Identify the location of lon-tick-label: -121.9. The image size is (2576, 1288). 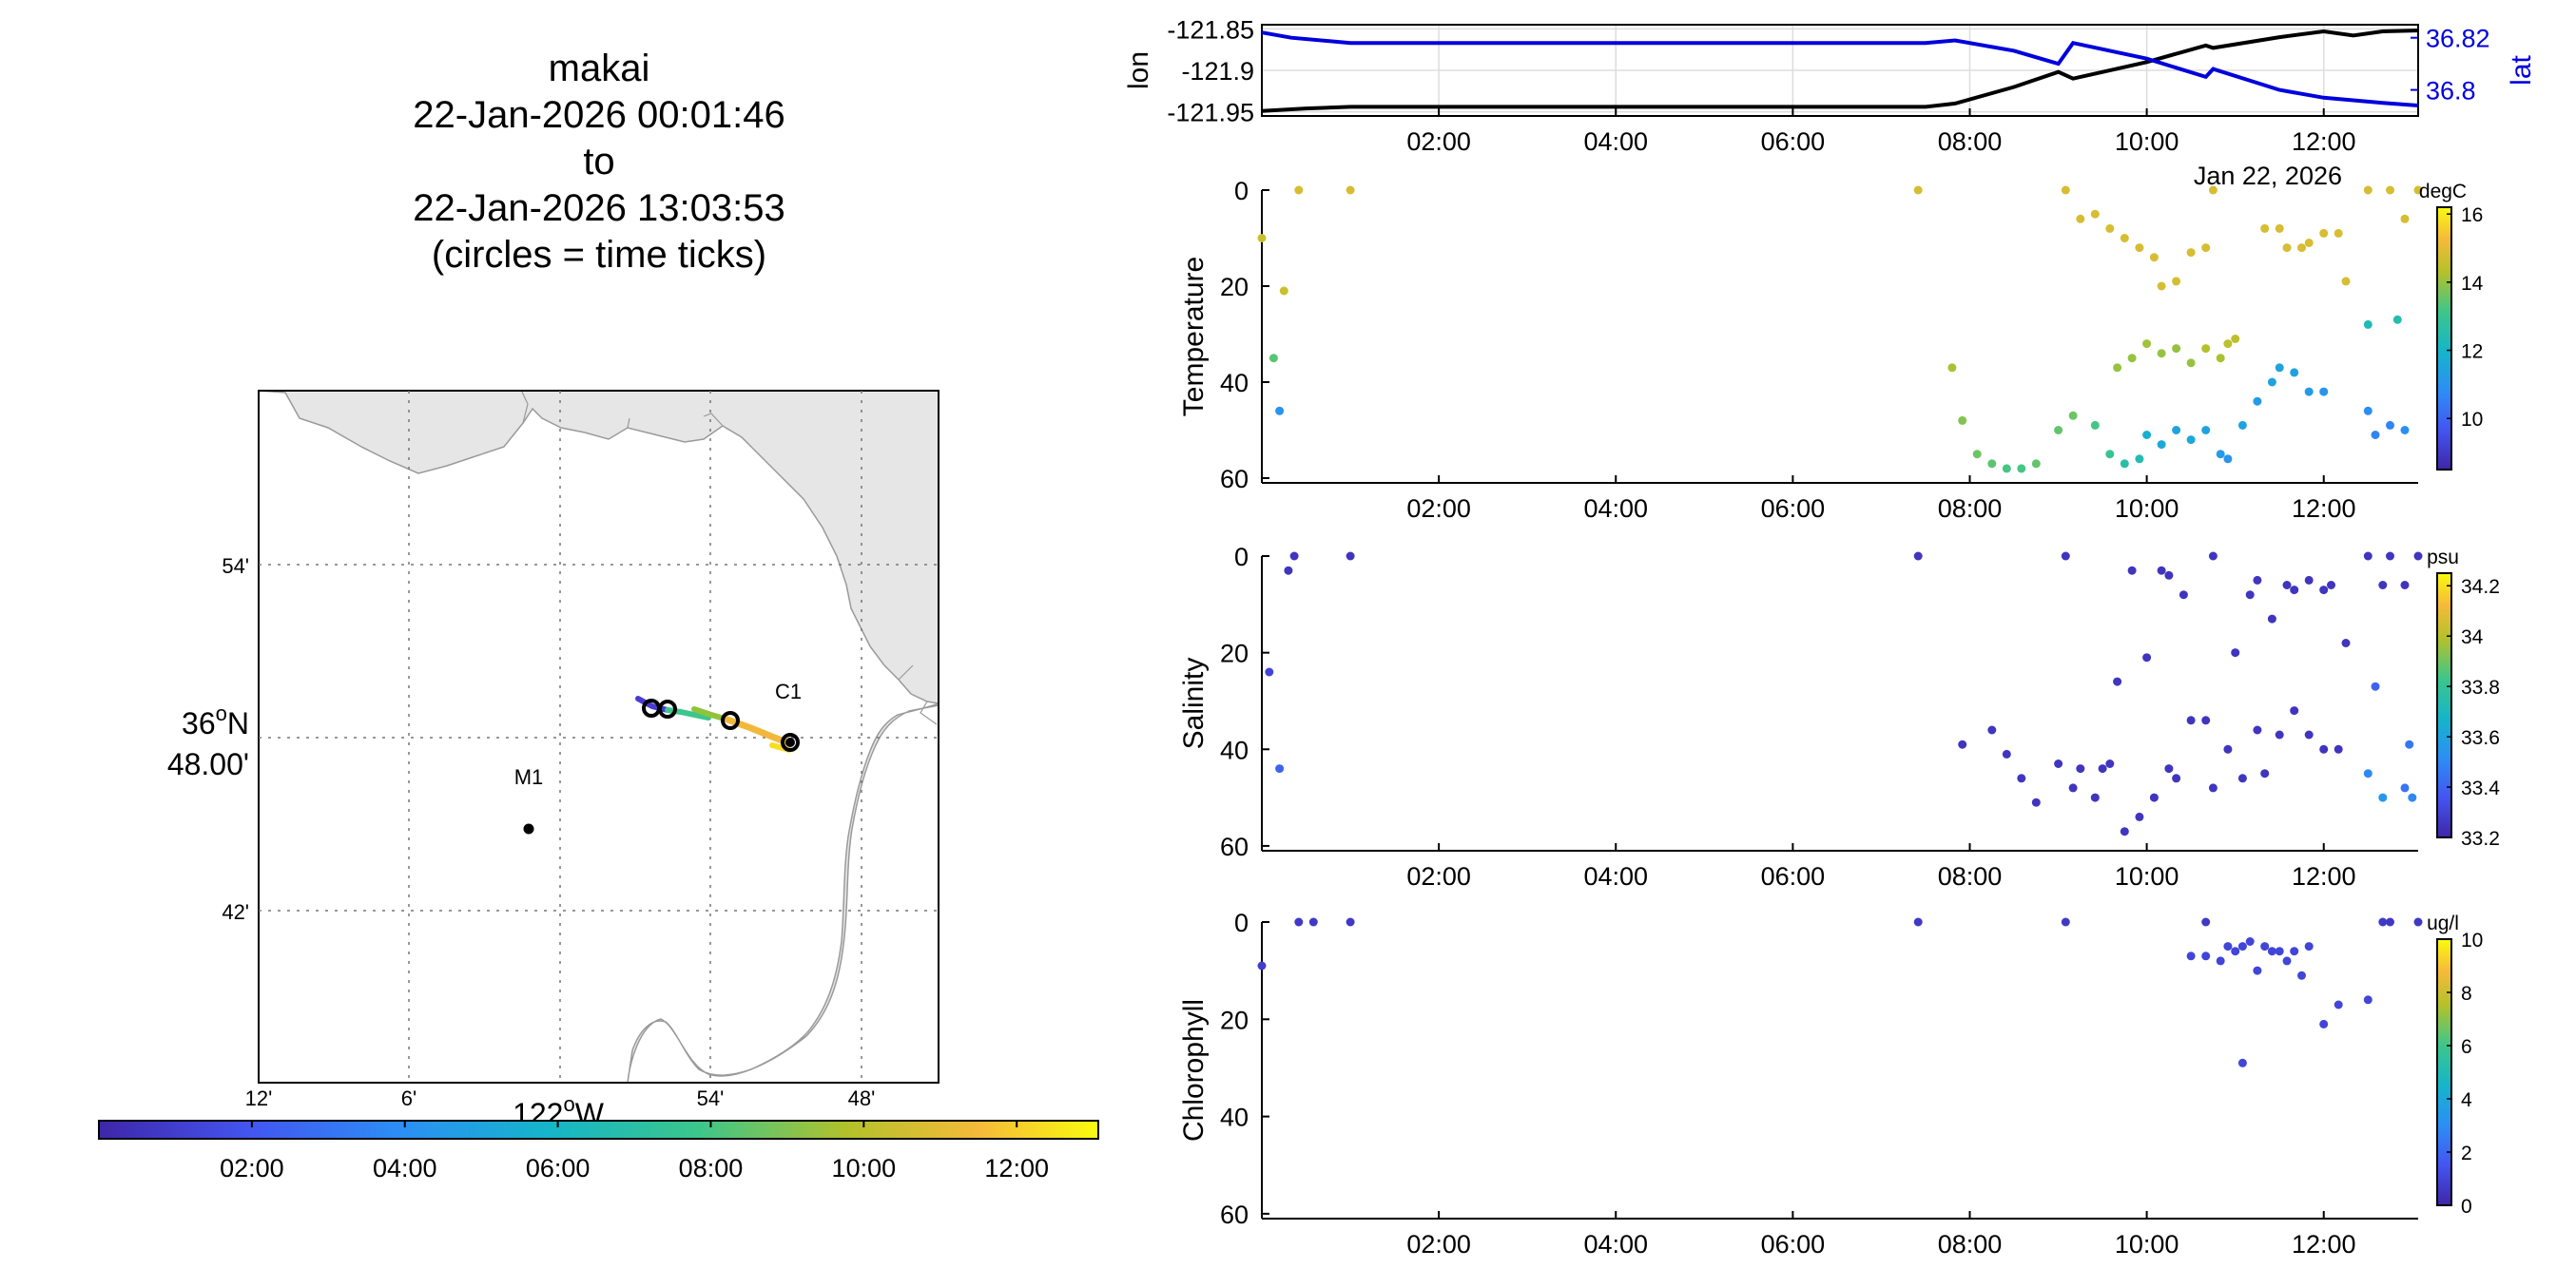
(1217, 71).